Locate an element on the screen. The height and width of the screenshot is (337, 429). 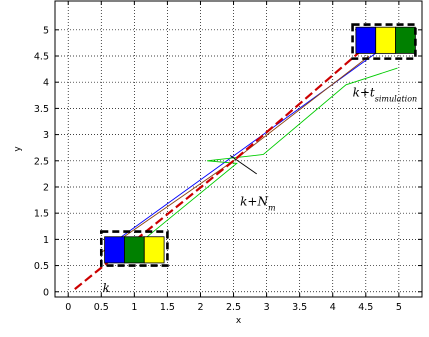
annotation-subscript-2: simulation is located at coordinates (396, 98).